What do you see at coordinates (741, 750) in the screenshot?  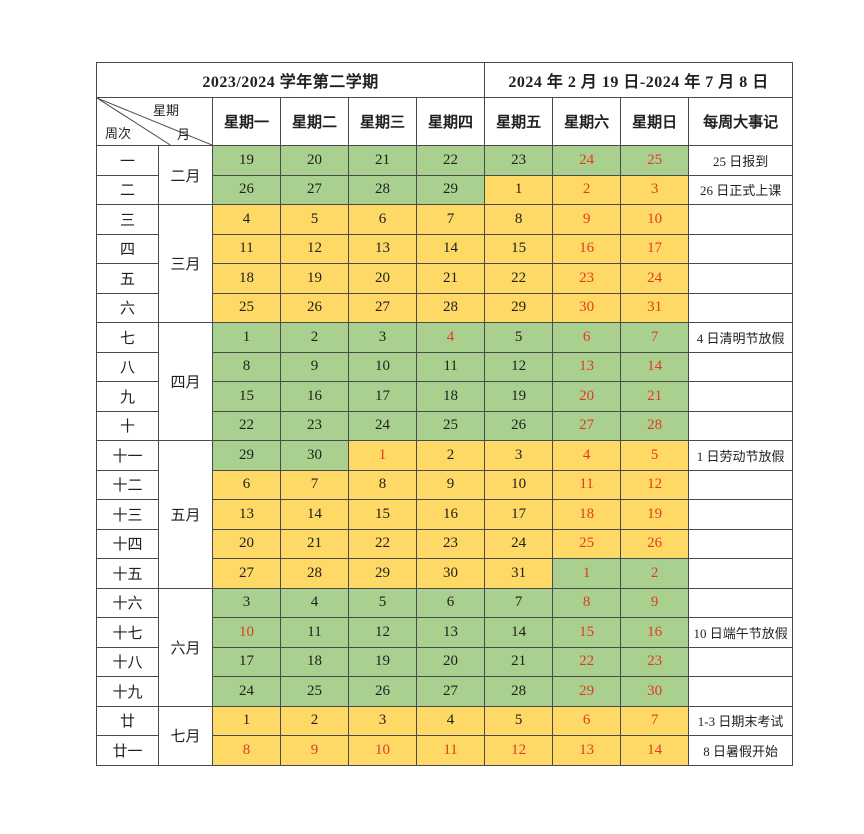 I see `weekly-event-cell: 8 日暑假开始` at bounding box center [741, 750].